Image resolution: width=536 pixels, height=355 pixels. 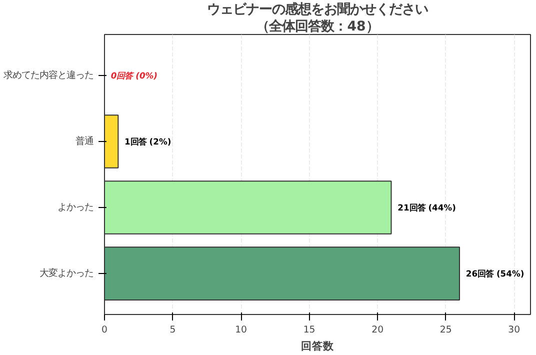 What do you see at coordinates (378, 330) in the screenshot?
I see `x-tick-label: 20` at bounding box center [378, 330].